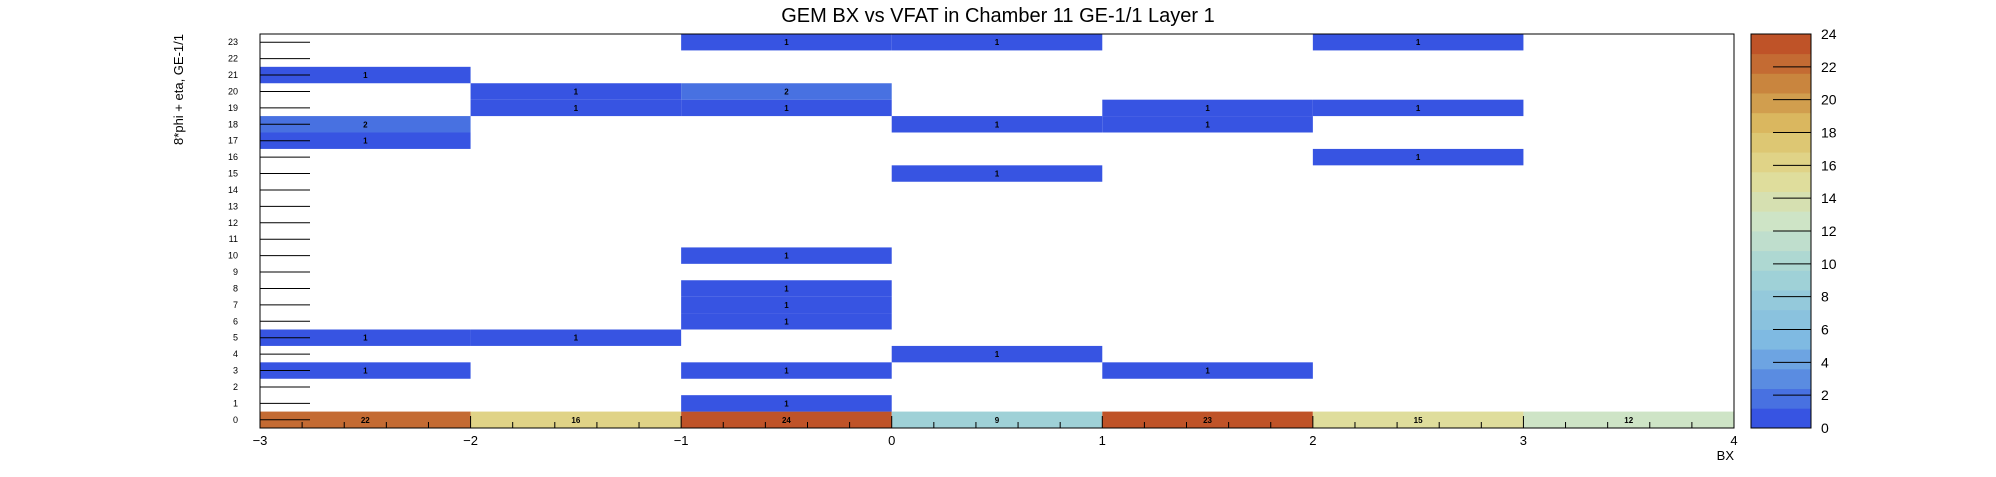 This screenshot has height=477, width=1996. I want to click on cell-value-label: 24, so click(786, 420).